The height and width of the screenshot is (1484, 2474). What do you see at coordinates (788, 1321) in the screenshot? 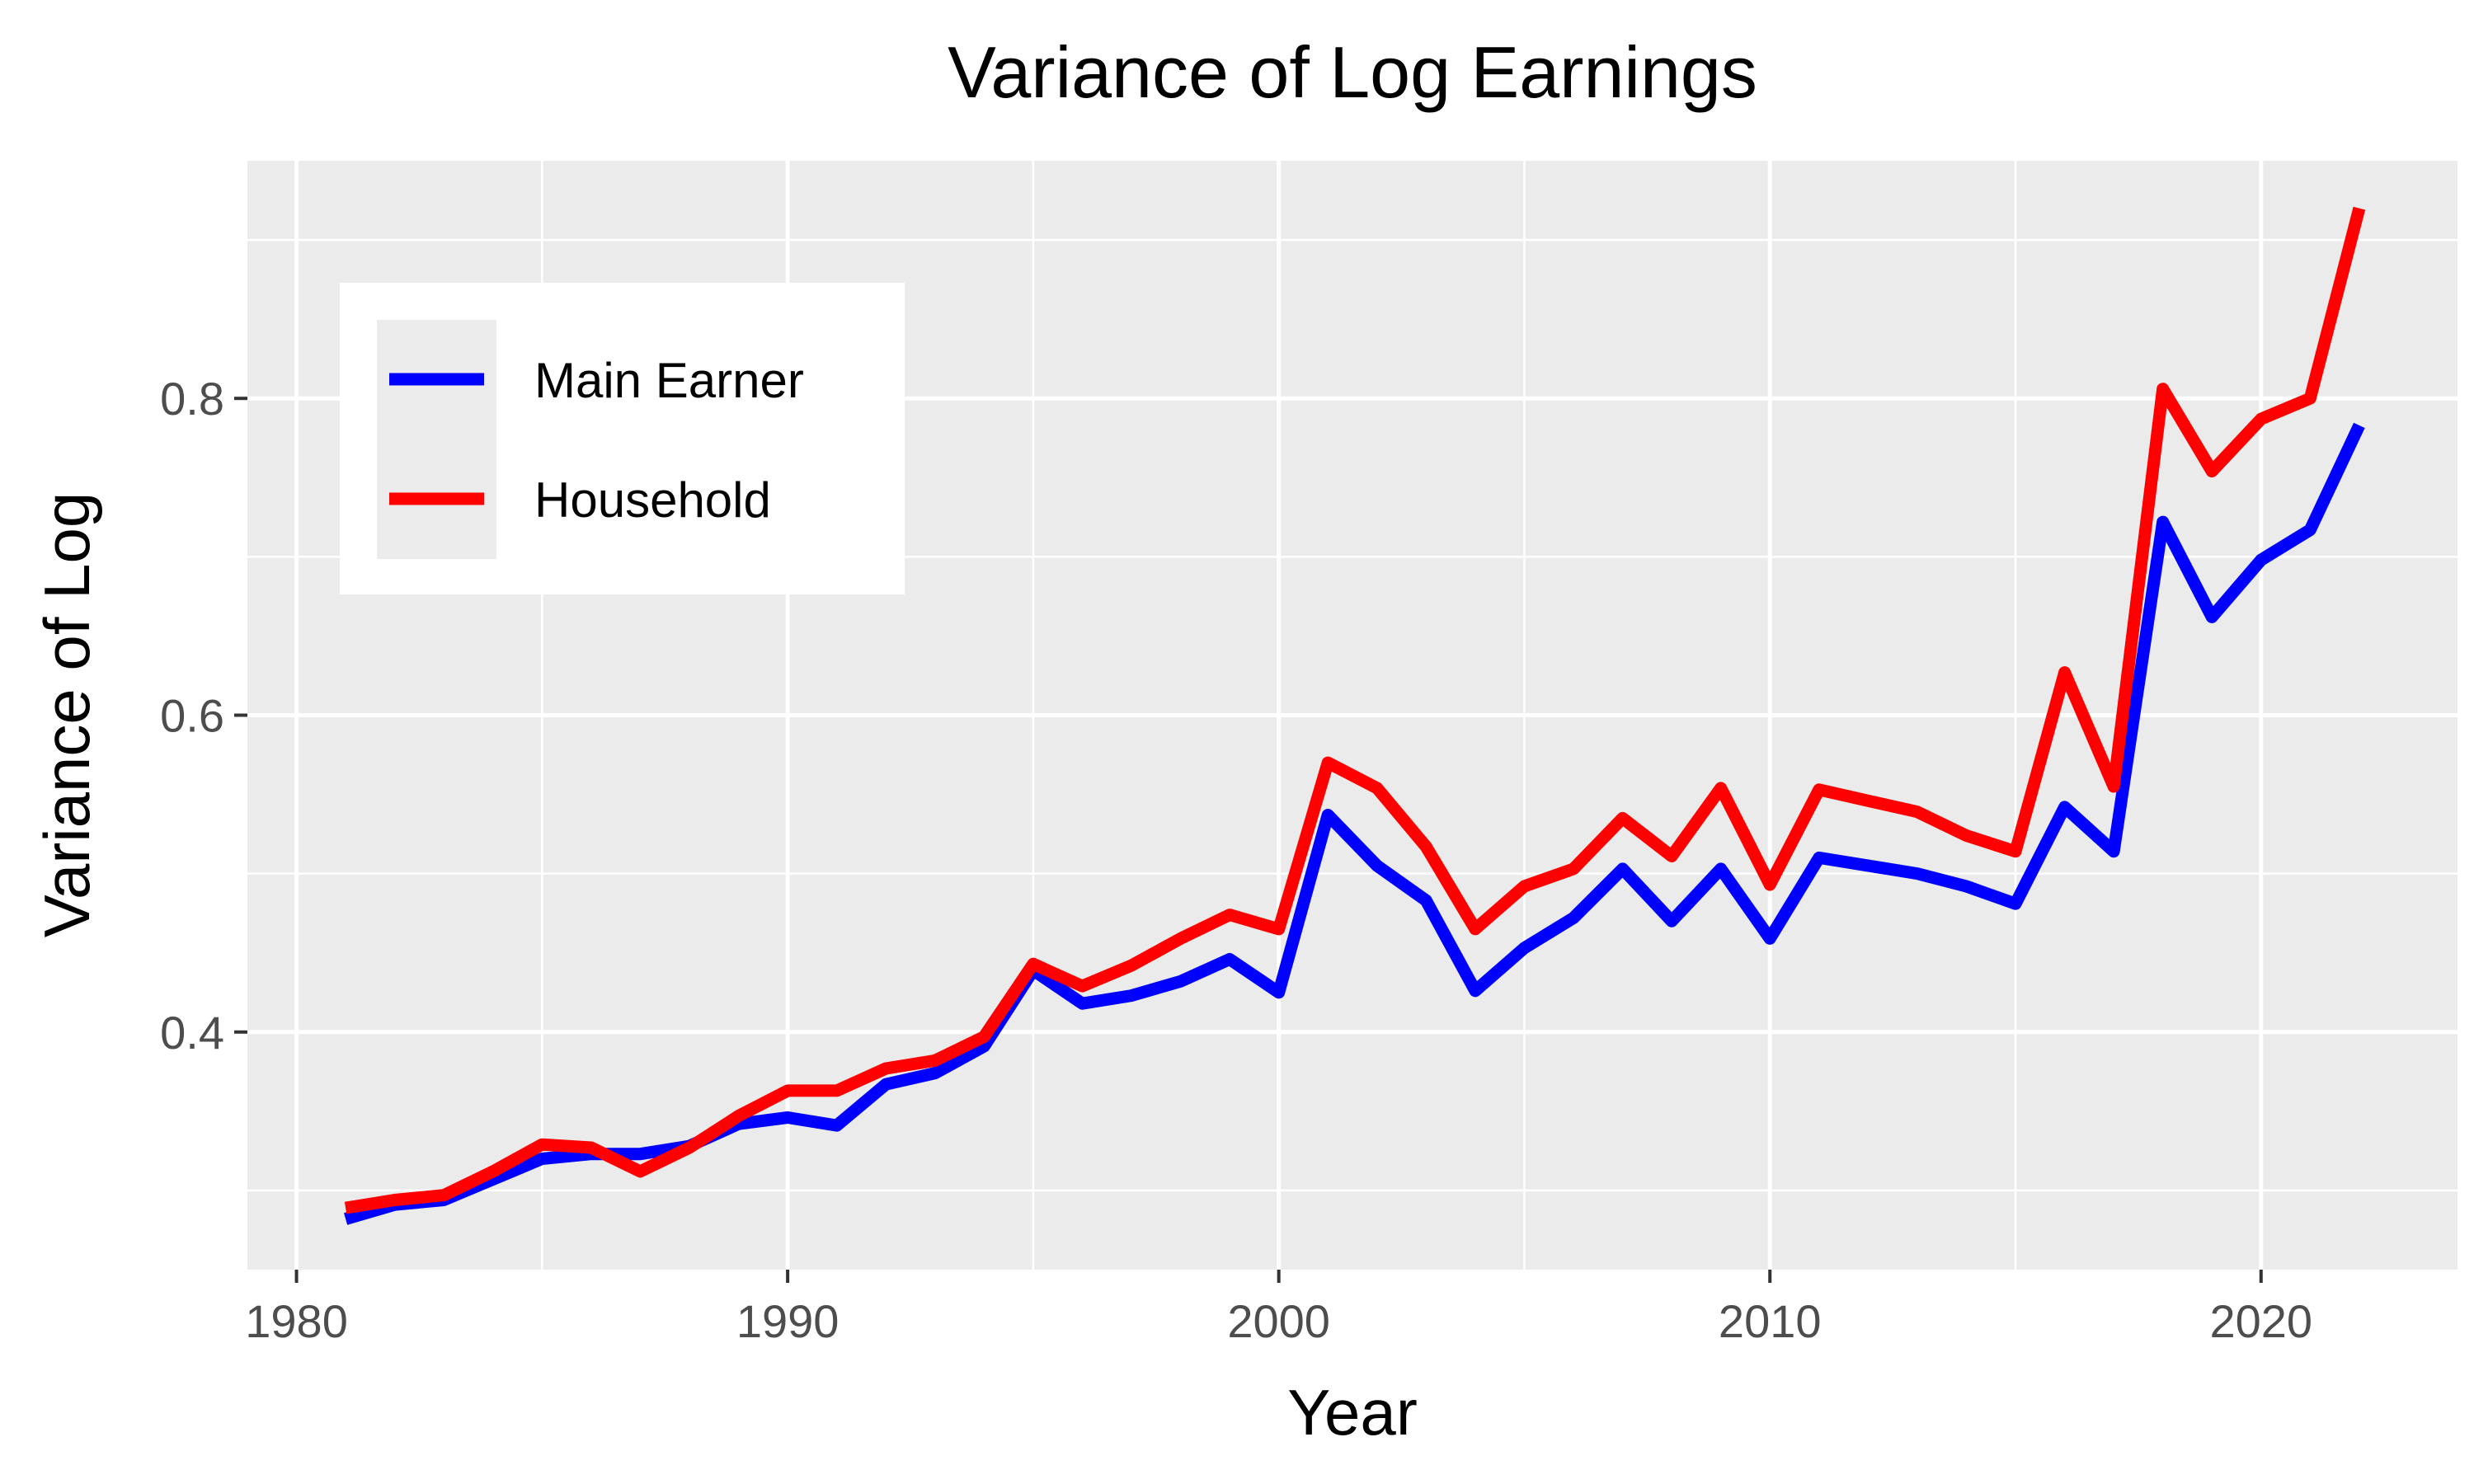
I see `x-tick-label: 1990` at bounding box center [788, 1321].